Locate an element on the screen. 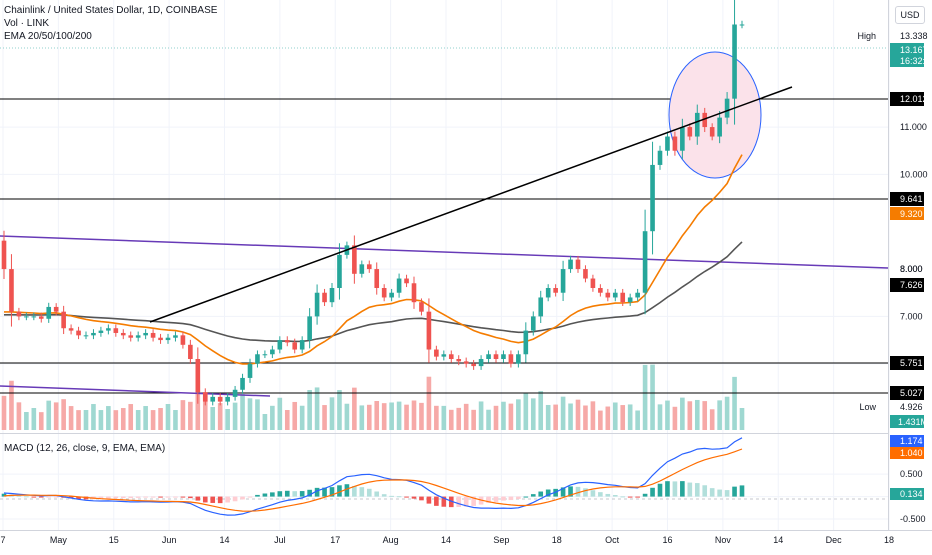 The width and height of the screenshot is (932, 555). histogram-badge is located at coordinates (907, 494).